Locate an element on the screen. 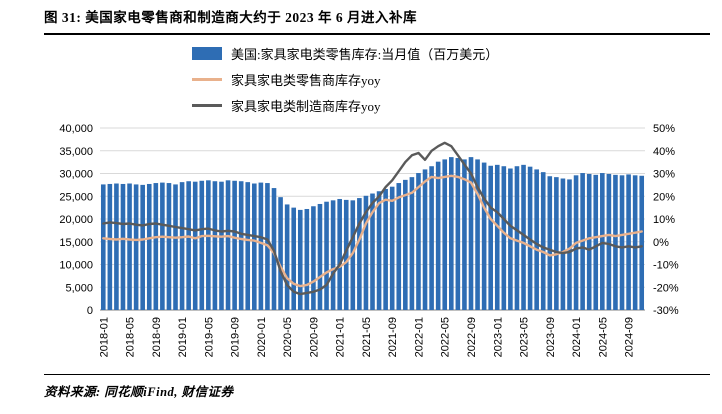 This screenshot has width=722, height=414. legend-item-retailer-yoy: 家具家电类零售商库存yoy is located at coordinates (345, 79).